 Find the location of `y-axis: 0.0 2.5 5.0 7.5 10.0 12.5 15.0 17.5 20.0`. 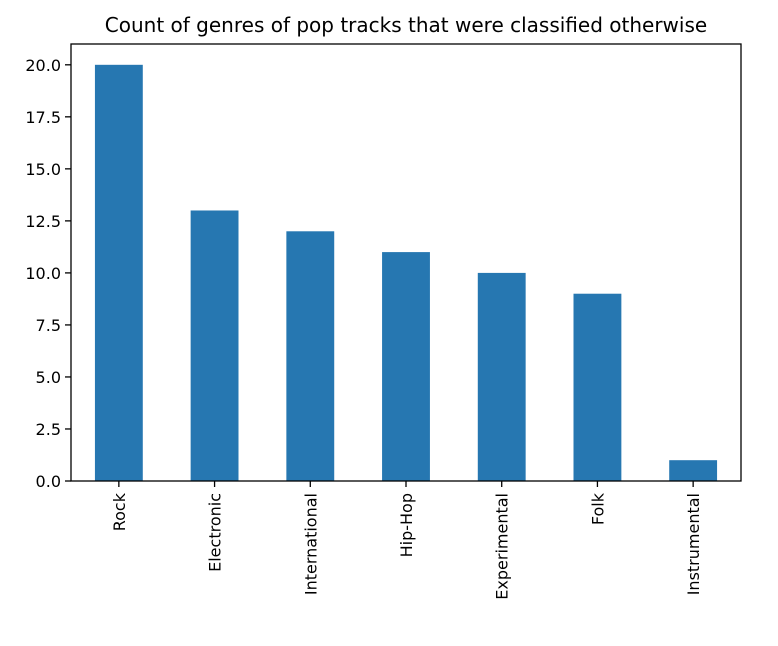

y-axis: 0.0 2.5 5.0 7.5 10.0 12.5 15.0 17.5 20.0 is located at coordinates (48, 273).